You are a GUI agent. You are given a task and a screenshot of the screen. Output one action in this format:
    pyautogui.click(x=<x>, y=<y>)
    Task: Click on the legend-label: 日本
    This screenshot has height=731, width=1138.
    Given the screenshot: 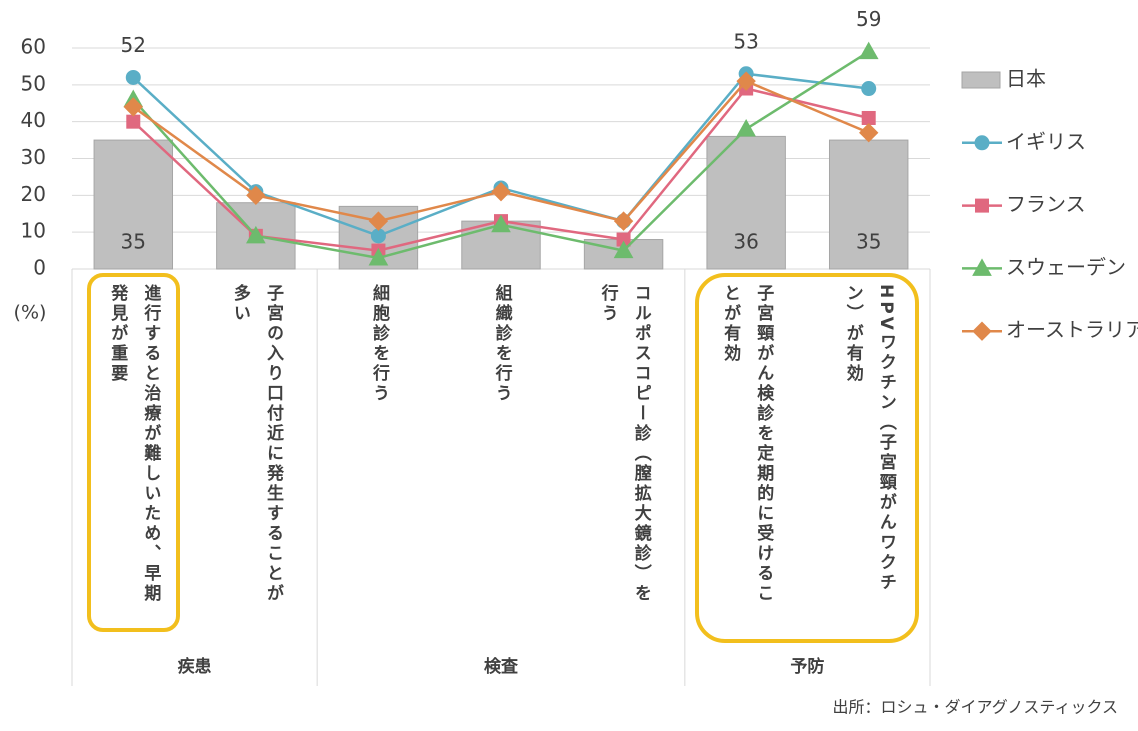 What is the action you would take?
    pyautogui.click(x=1026, y=79)
    